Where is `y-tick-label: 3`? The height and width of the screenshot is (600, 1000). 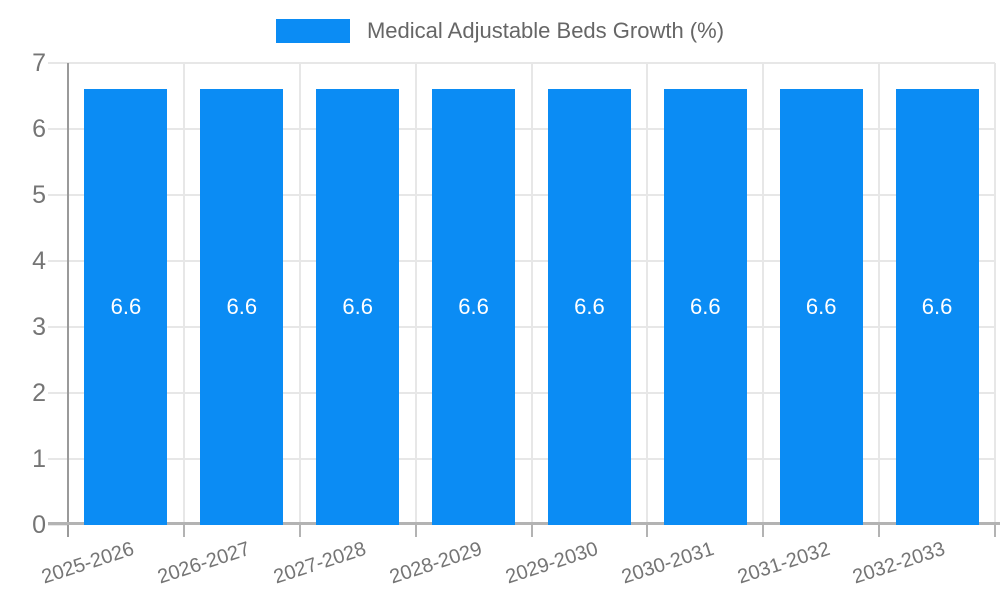
y-tick-label: 3 is located at coordinates (39, 327).